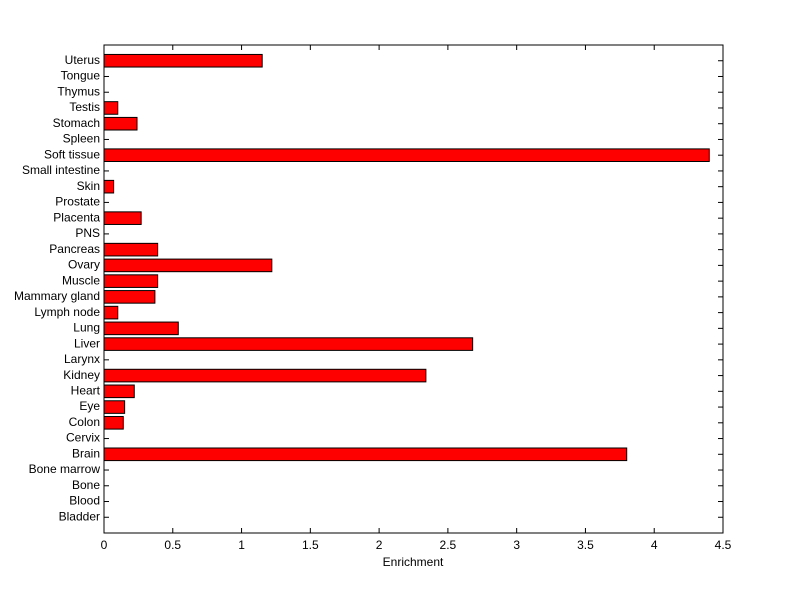 The image size is (800, 599). Describe the element at coordinates (104, 545) in the screenshot. I see `x-tick-label: 0` at that location.